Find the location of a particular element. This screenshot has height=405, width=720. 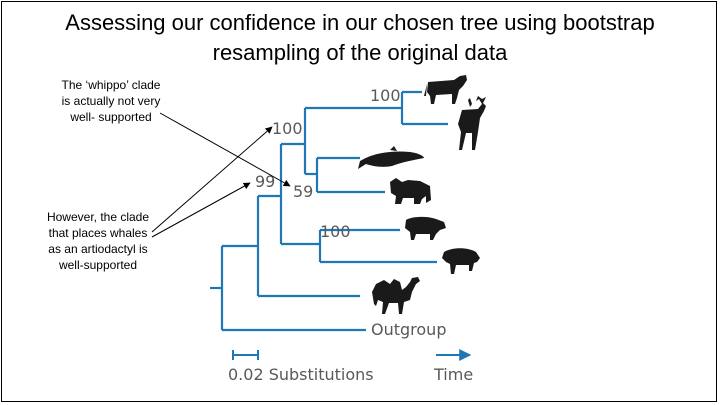

annotation-arrows is located at coordinates (221, 175).